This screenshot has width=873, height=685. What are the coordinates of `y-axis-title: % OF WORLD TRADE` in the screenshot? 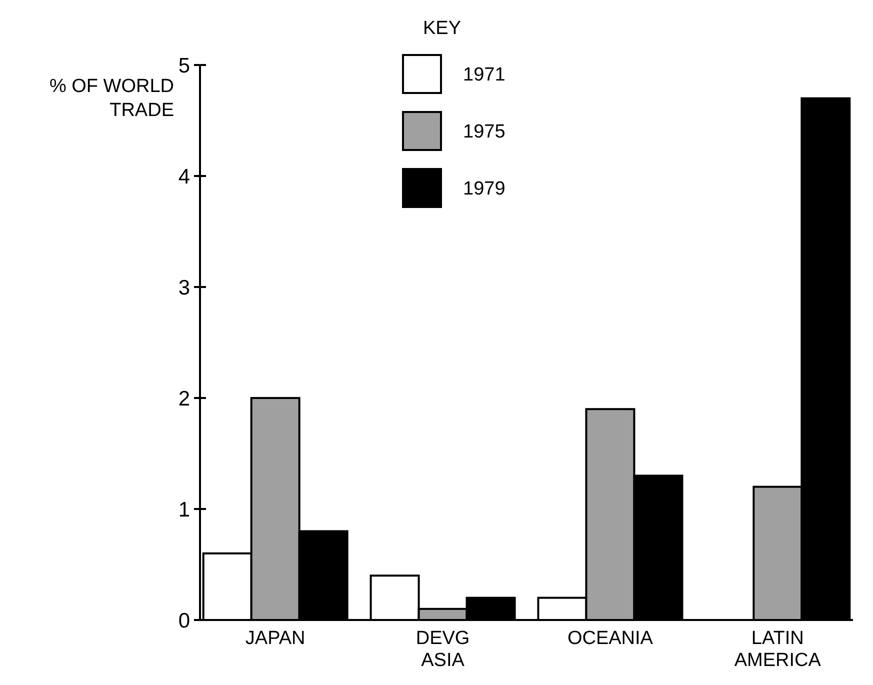 It's located at (111, 98).